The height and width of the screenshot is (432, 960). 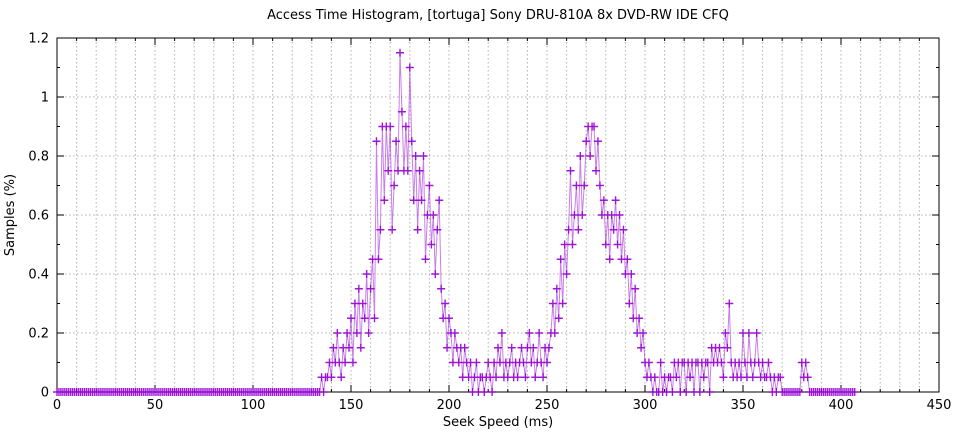 What do you see at coordinates (10, 215) in the screenshot?
I see `y-axis-label: Samples (%)` at bounding box center [10, 215].